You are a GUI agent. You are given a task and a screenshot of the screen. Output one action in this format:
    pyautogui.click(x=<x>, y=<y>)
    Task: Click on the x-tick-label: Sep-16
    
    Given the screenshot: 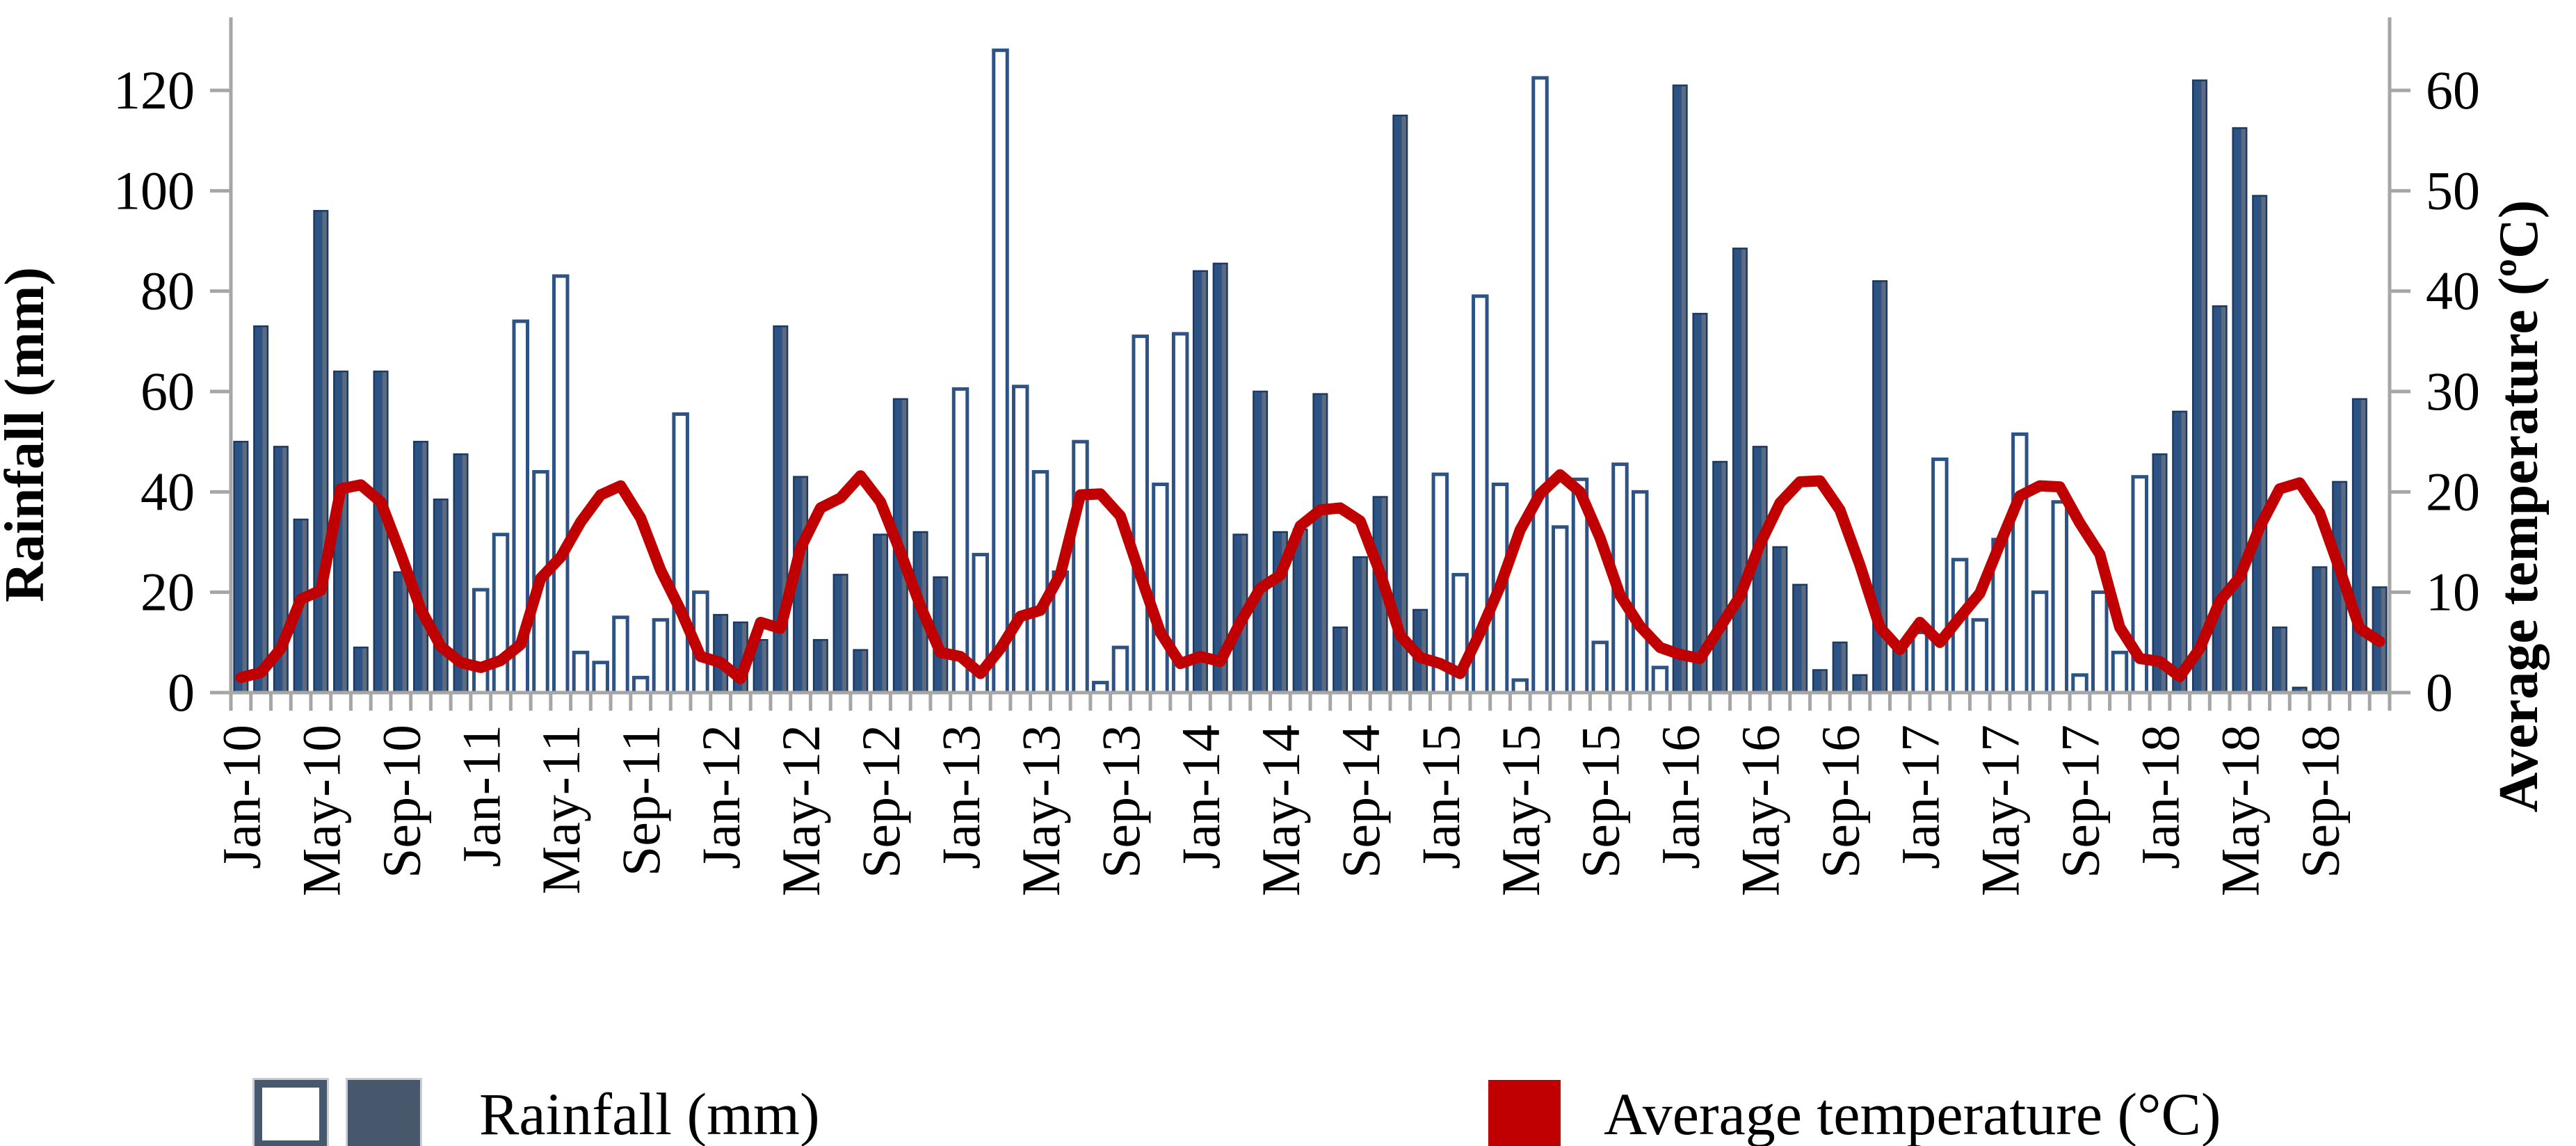 What is the action you would take?
    pyautogui.click(x=1840, y=801)
    